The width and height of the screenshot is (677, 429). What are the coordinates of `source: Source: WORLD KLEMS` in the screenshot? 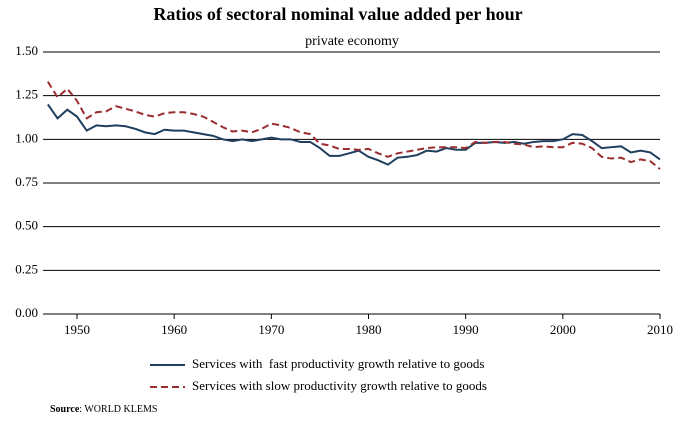 It's located at (103, 409).